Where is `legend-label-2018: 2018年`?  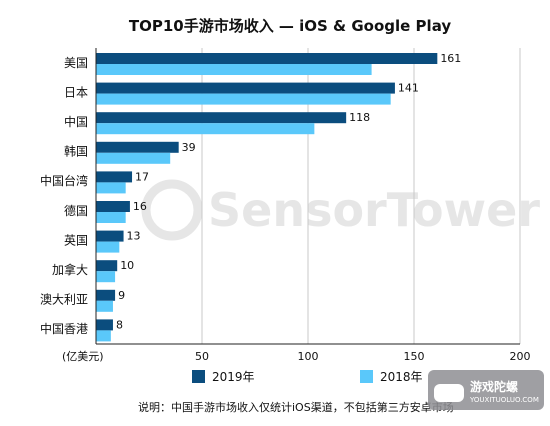 legend-label-2018: 2018年 is located at coordinates (401, 377).